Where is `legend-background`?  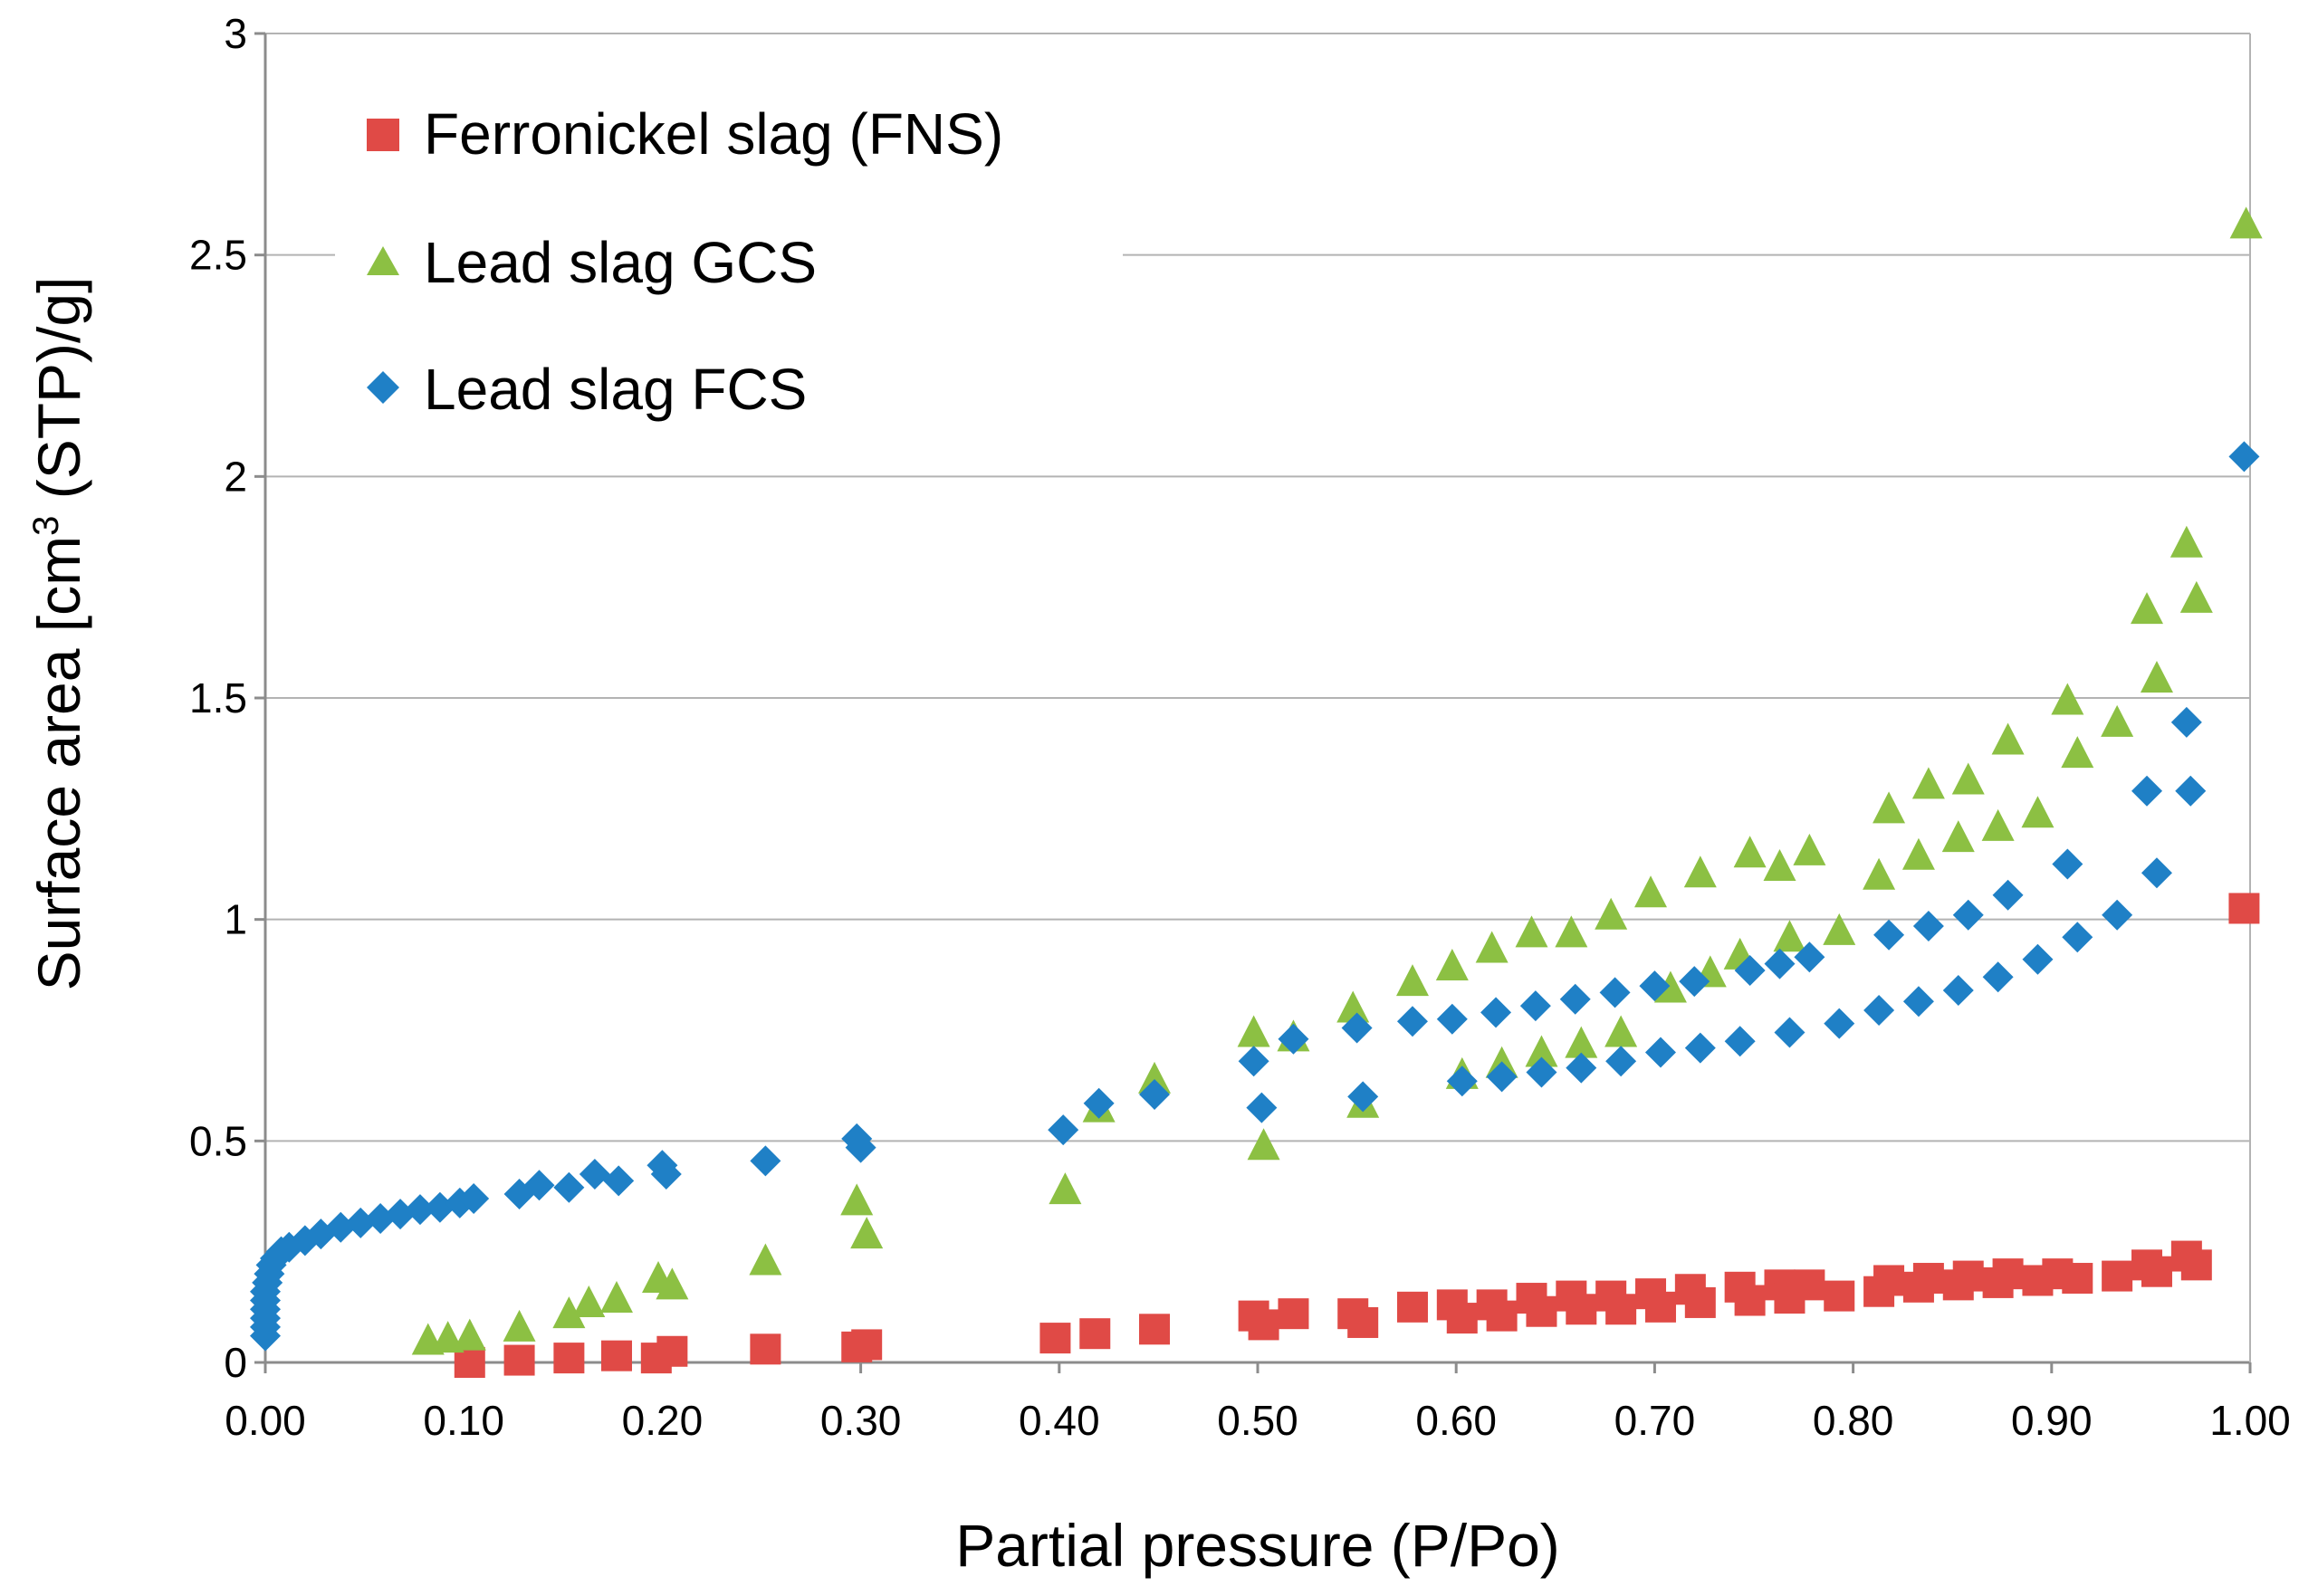 legend-background is located at coordinates (729, 261).